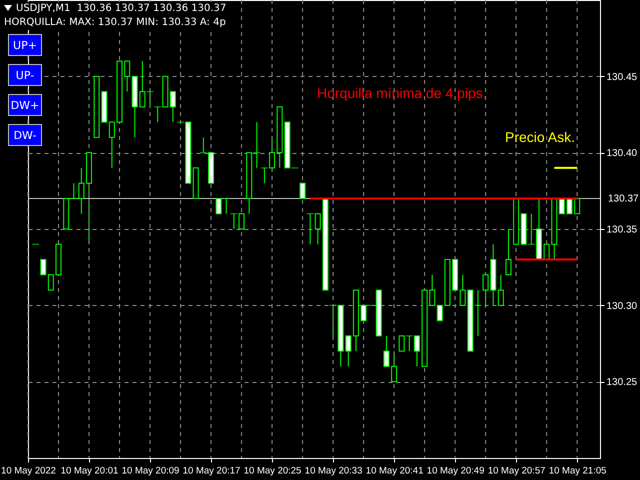 The image size is (640, 480). I want to click on button: UP+, so click(25, 45).